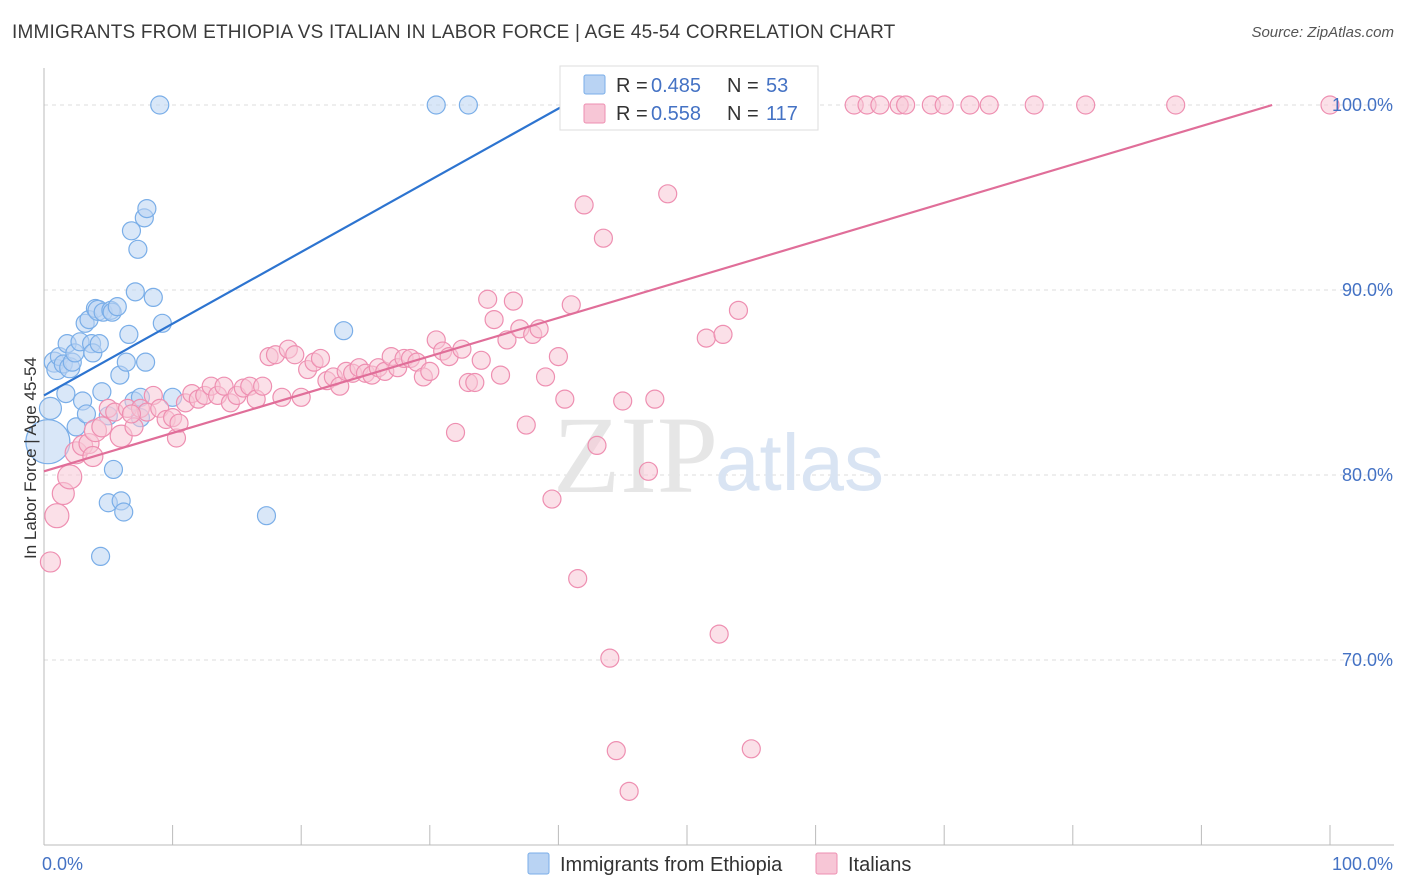 This screenshot has width=1406, height=892. Describe the element at coordinates (826, 863) in the screenshot. I see `legend-swatch-italians` at that location.